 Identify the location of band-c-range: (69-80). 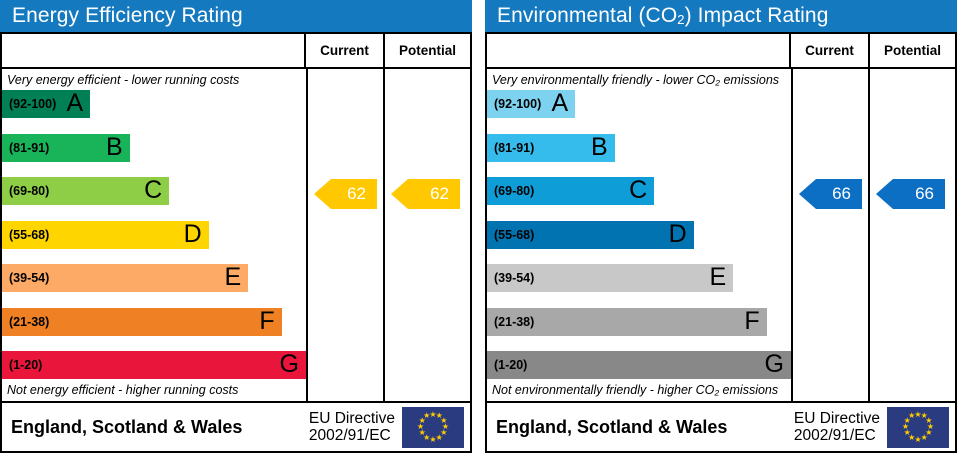
(29, 191).